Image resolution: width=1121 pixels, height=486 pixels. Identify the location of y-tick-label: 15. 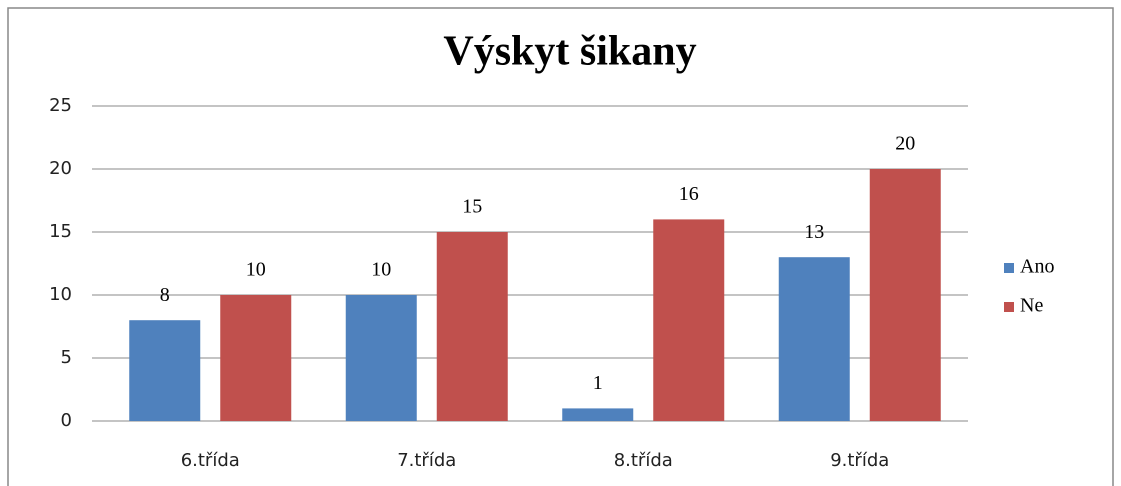
(60, 231).